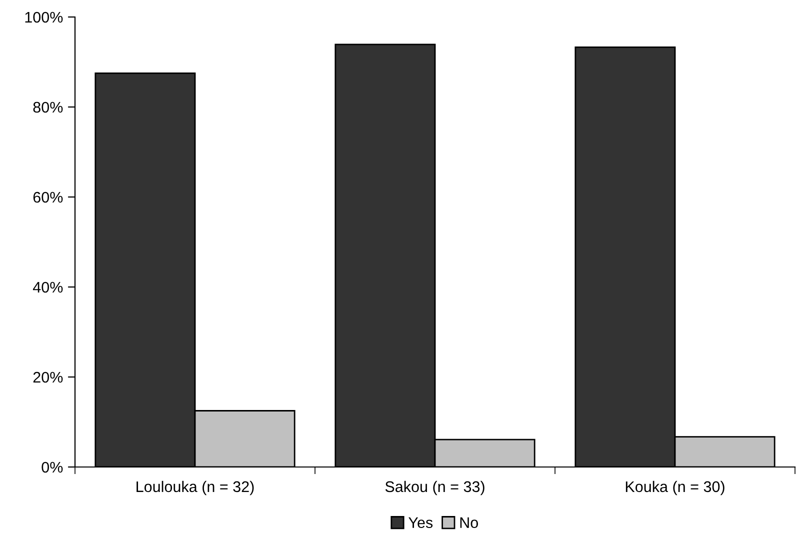 This screenshot has width=801, height=546. What do you see at coordinates (47, 287) in the screenshot?
I see `y-tick-label: 40%` at bounding box center [47, 287].